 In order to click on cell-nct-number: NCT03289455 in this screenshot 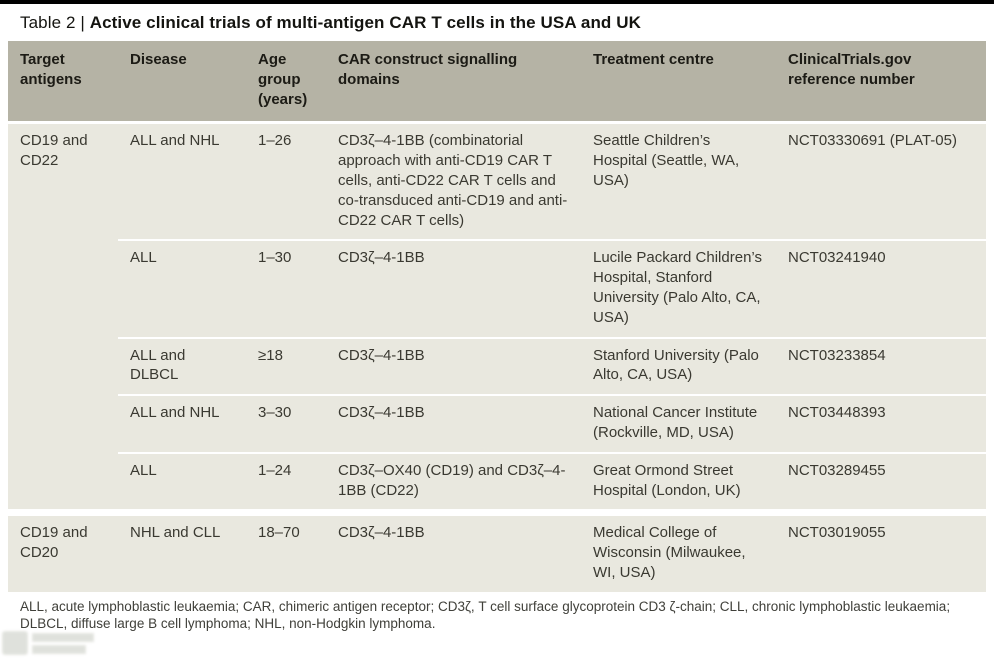, I will do `click(881, 480)`.